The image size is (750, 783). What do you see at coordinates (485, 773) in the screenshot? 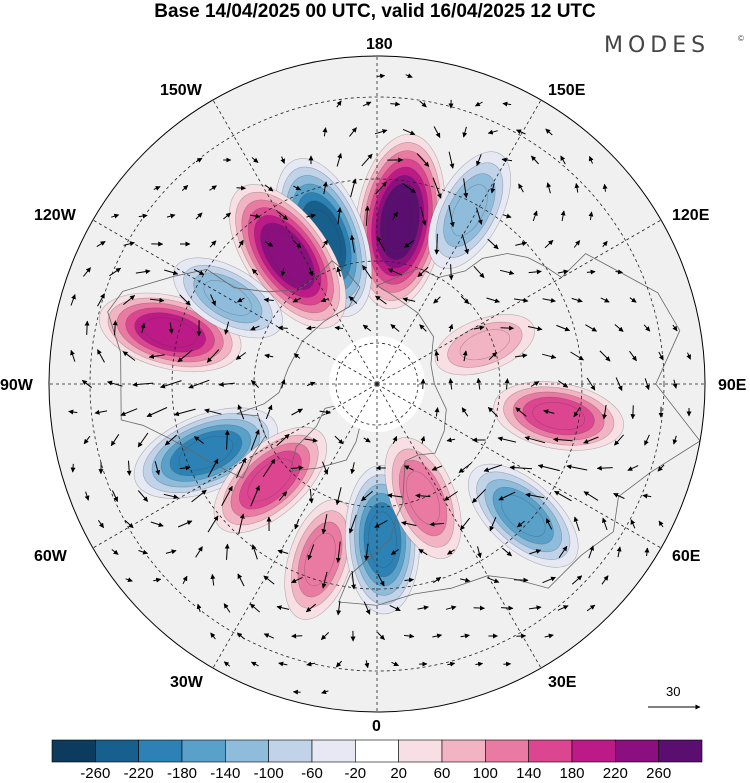
I see `colorbar-tick-label: 100` at bounding box center [485, 773].